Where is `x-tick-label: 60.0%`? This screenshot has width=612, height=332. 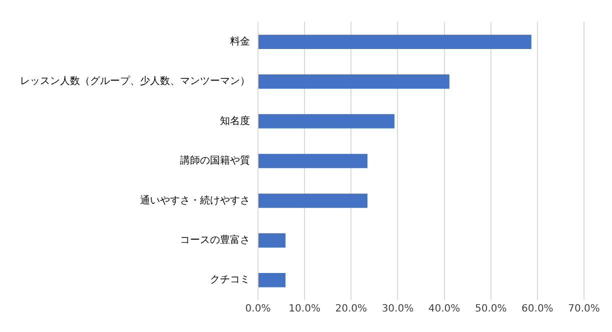
x-tick-label: 60.0% is located at coordinates (538, 309).